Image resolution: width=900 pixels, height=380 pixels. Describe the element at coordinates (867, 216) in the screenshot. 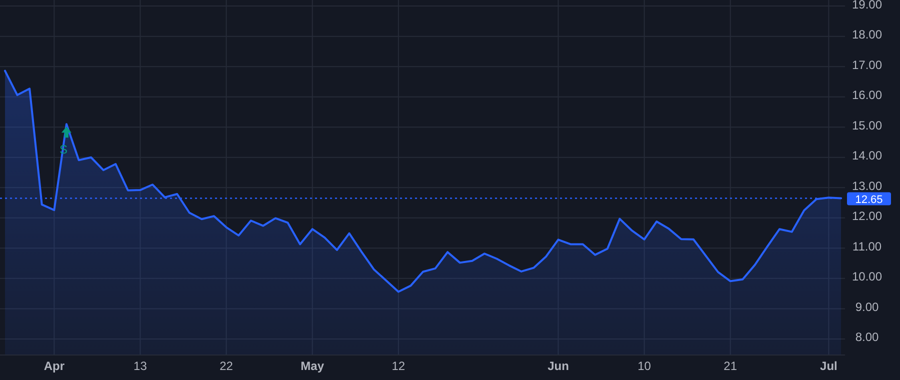

I see `y-tick-label: 12.00` at that location.